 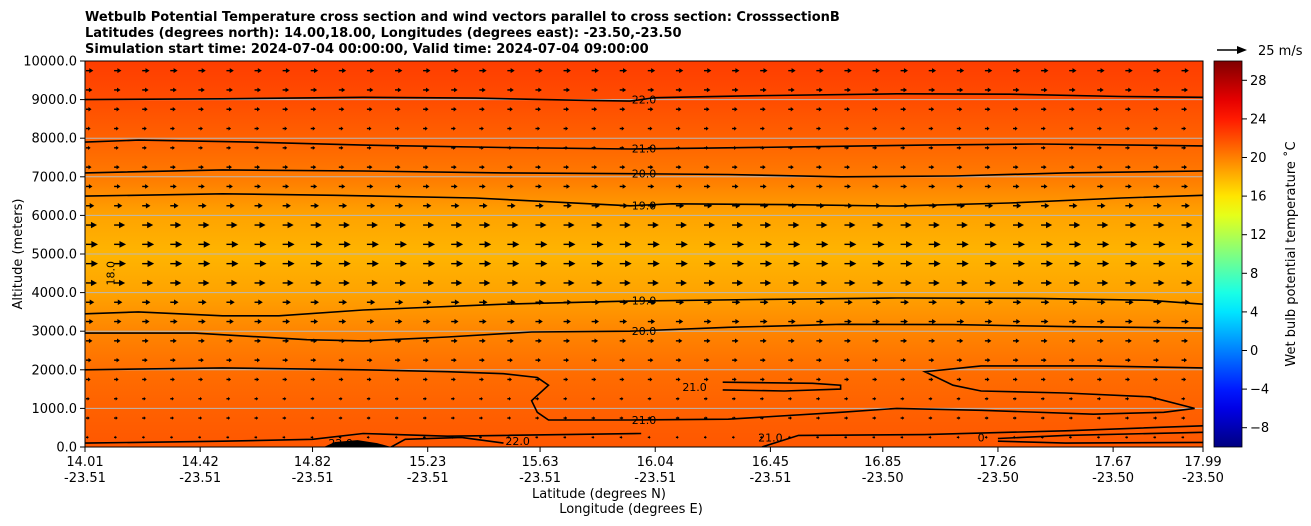 What do you see at coordinates (50, 62) in the screenshot?
I see `y-tick-label: 10000.0` at bounding box center [50, 62].